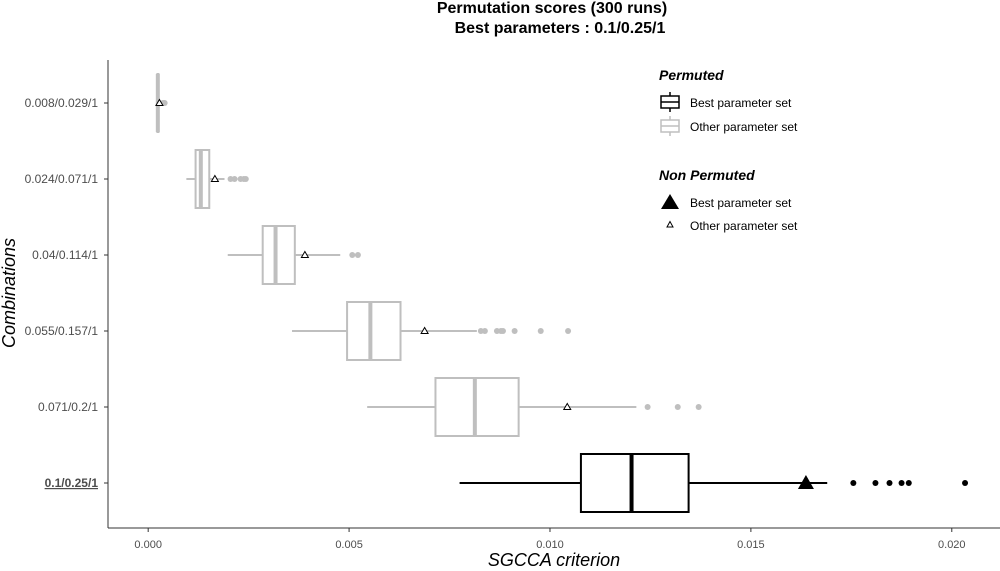  What do you see at coordinates (744, 226) in the screenshot?
I see `legend-label-nonpermuted-other: Other parameter set` at bounding box center [744, 226].